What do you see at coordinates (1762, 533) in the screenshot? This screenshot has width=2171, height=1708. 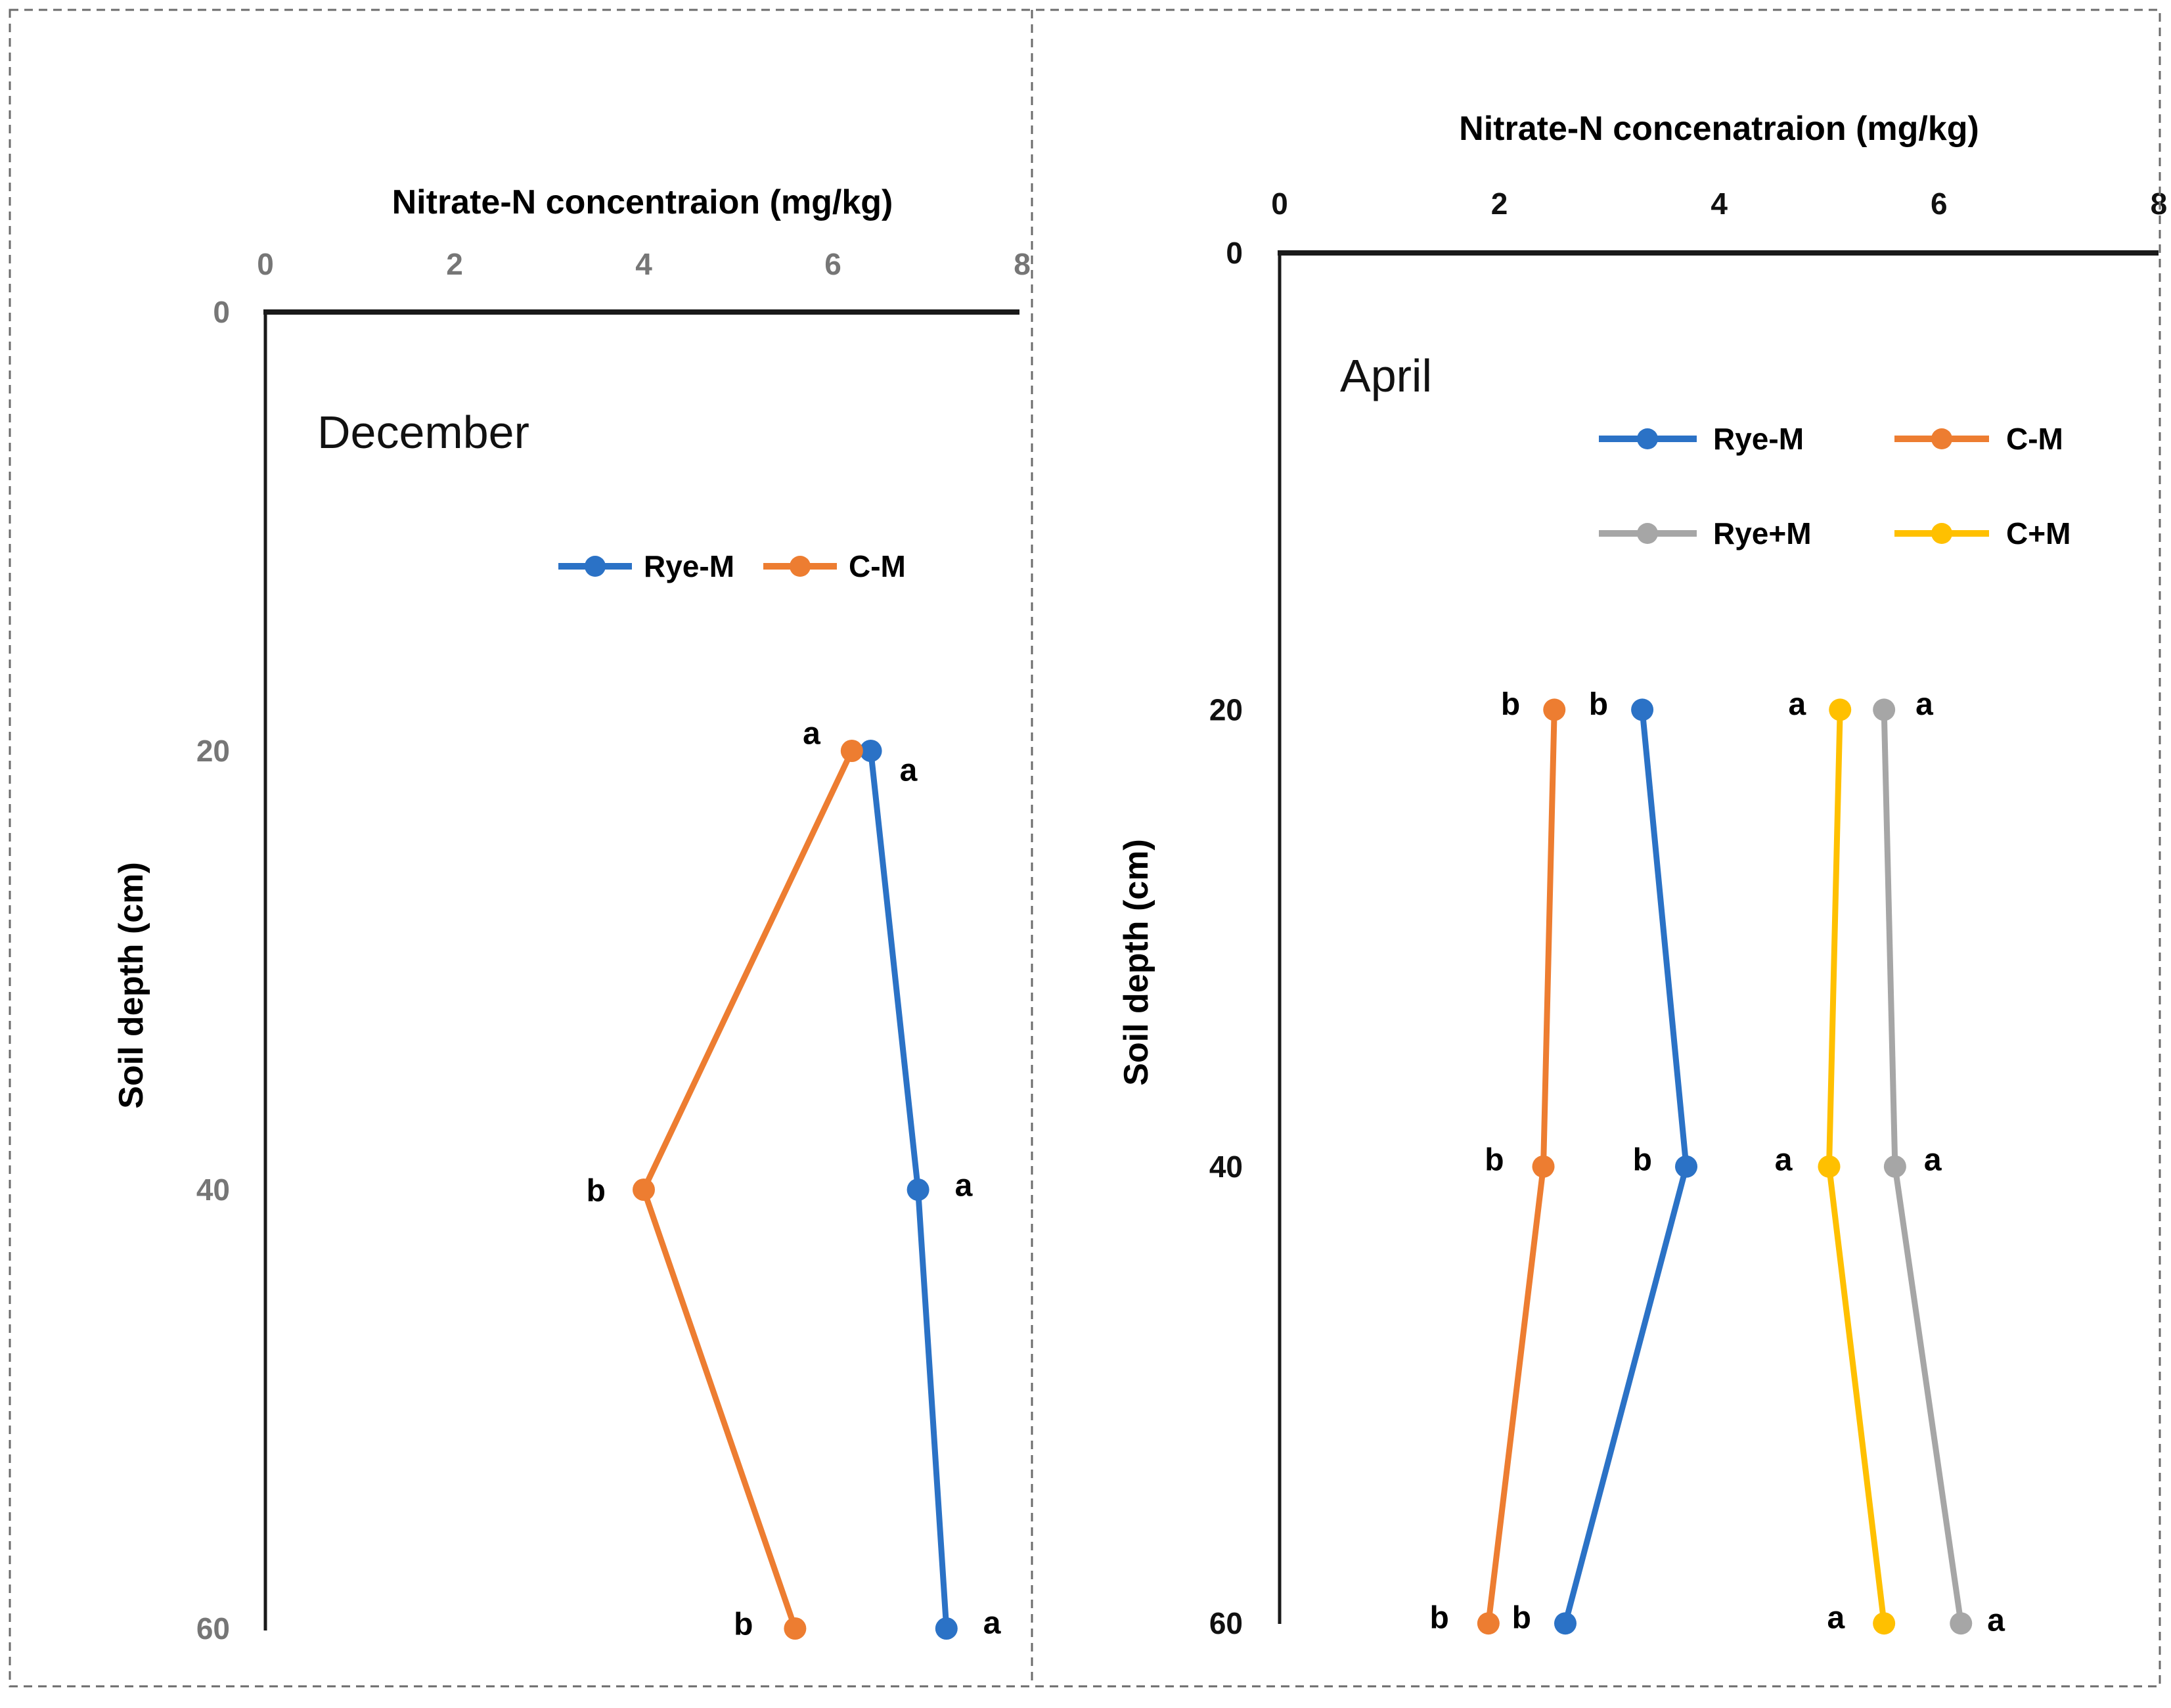 I see `legend-label-Rye+M: Rye+M` at bounding box center [1762, 533].